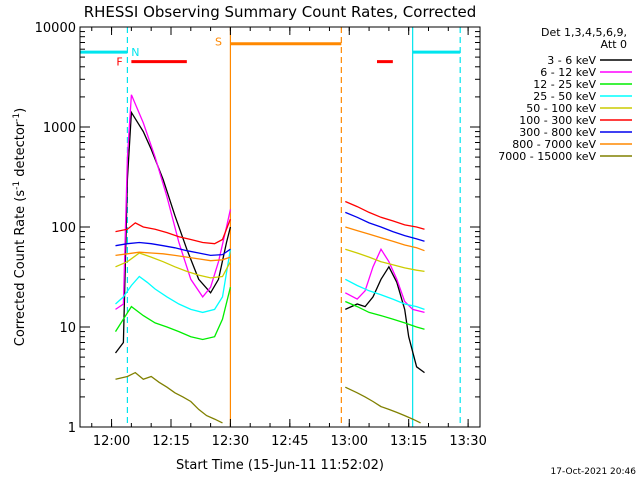 The image size is (640, 480). Describe the element at coordinates (289, 441) in the screenshot. I see `x-tick-label-3: 12:45` at that location.